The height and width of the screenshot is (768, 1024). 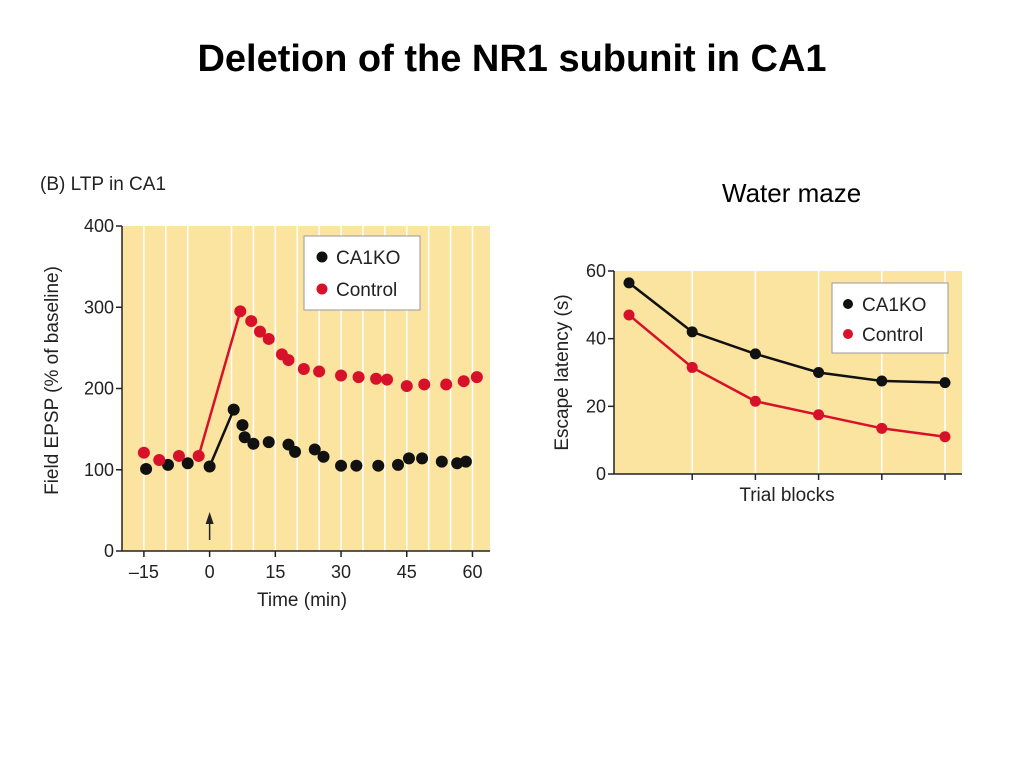 I want to click on y-tick-label: 40, so click(x=596, y=339).